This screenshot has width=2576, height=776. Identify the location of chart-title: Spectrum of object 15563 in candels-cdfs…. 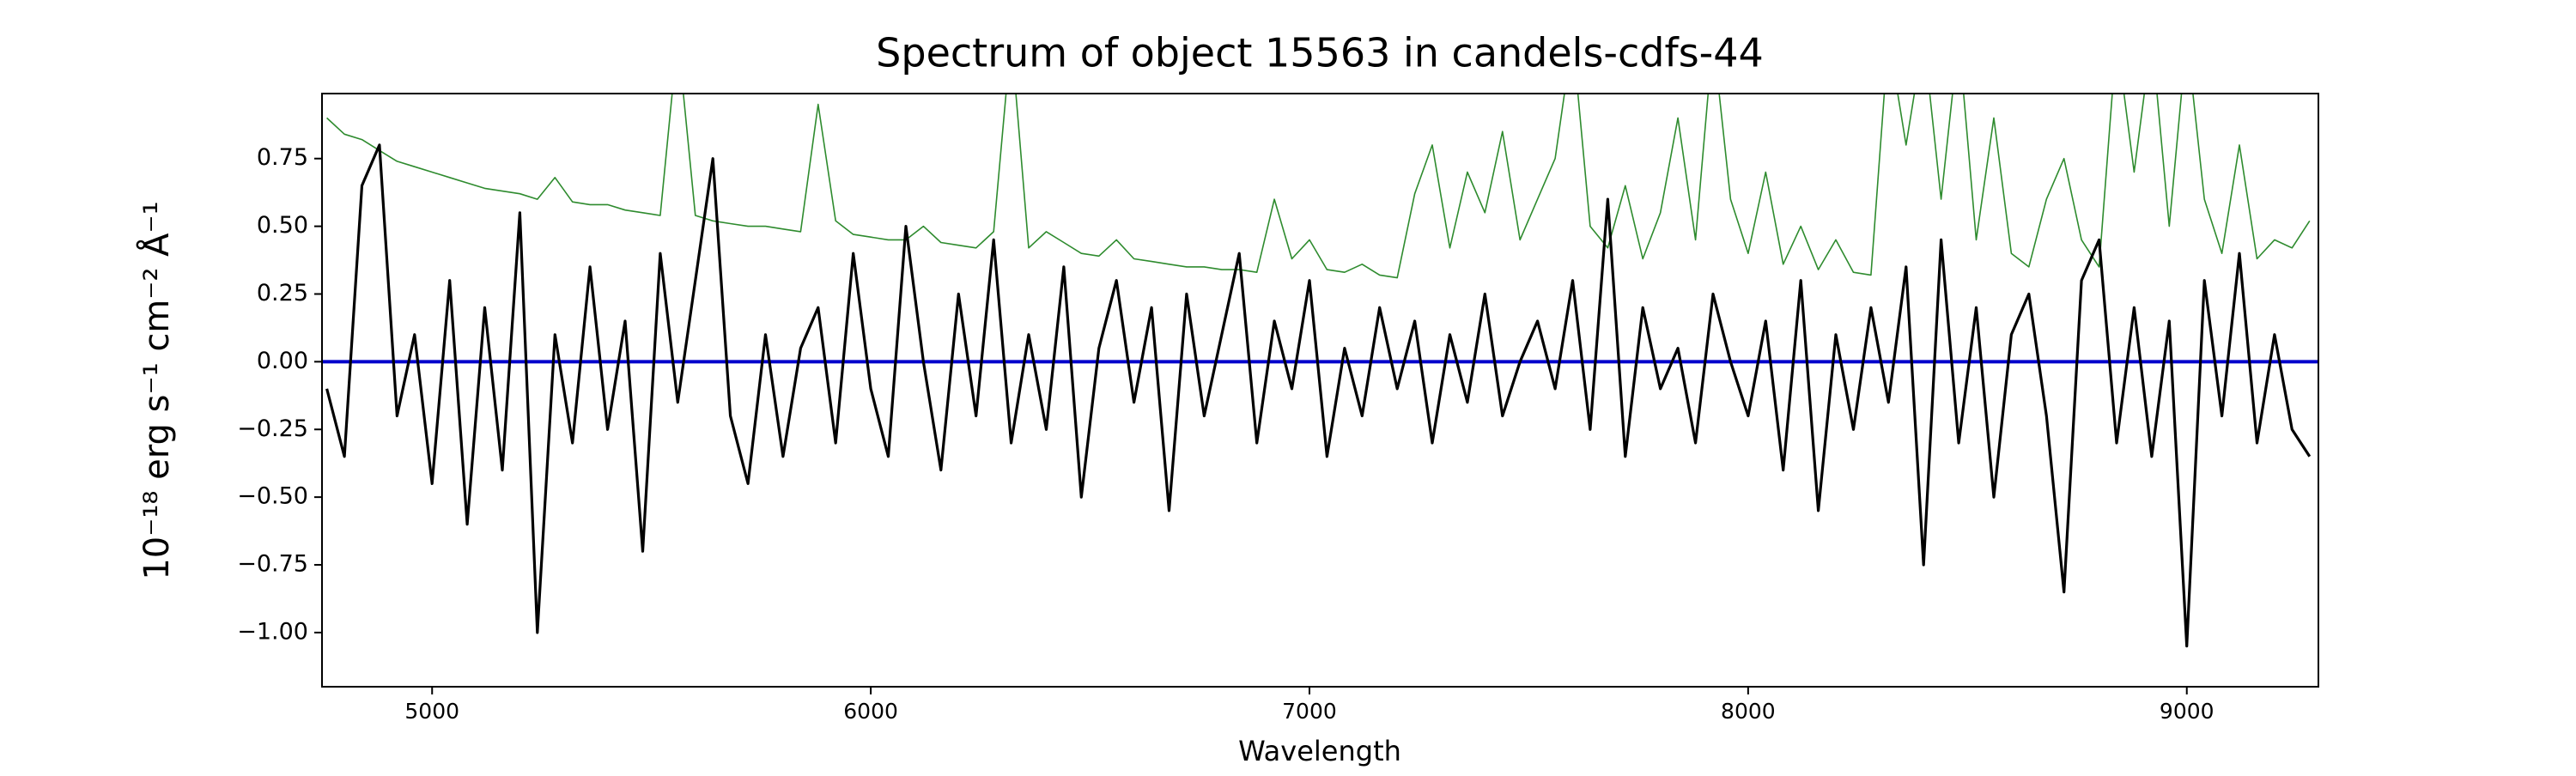
(1320, 53).